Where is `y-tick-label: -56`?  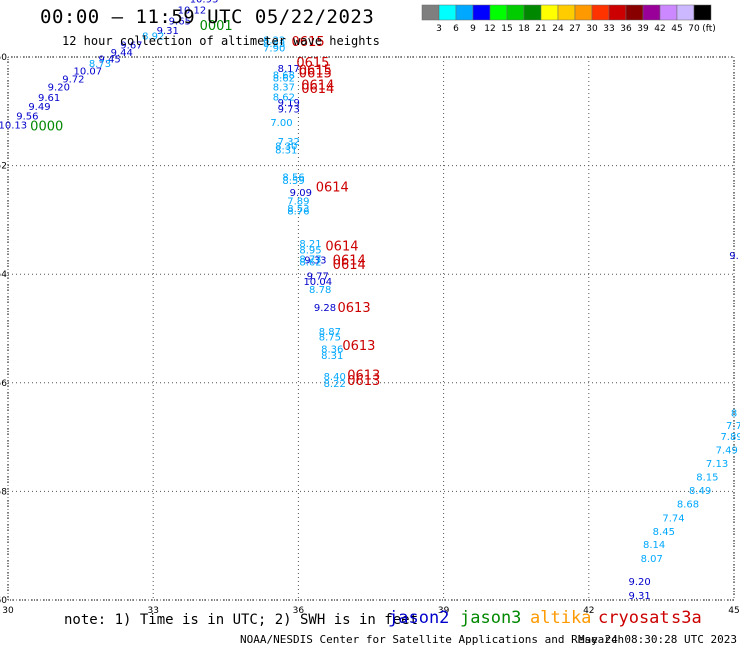
y-tick-label: -56 is located at coordinates (3, 384).